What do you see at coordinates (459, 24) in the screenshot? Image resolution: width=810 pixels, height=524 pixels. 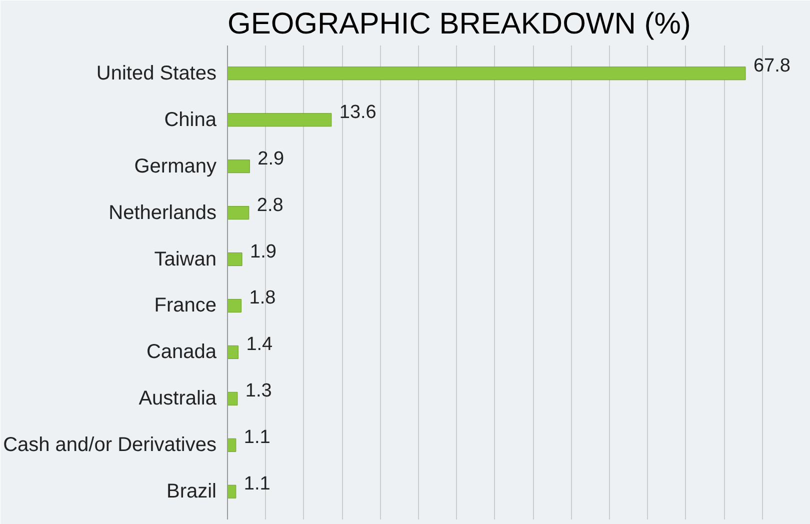 I see `chart-title: GEOGRAPHIC BREAKDOWN (%)` at bounding box center [459, 24].